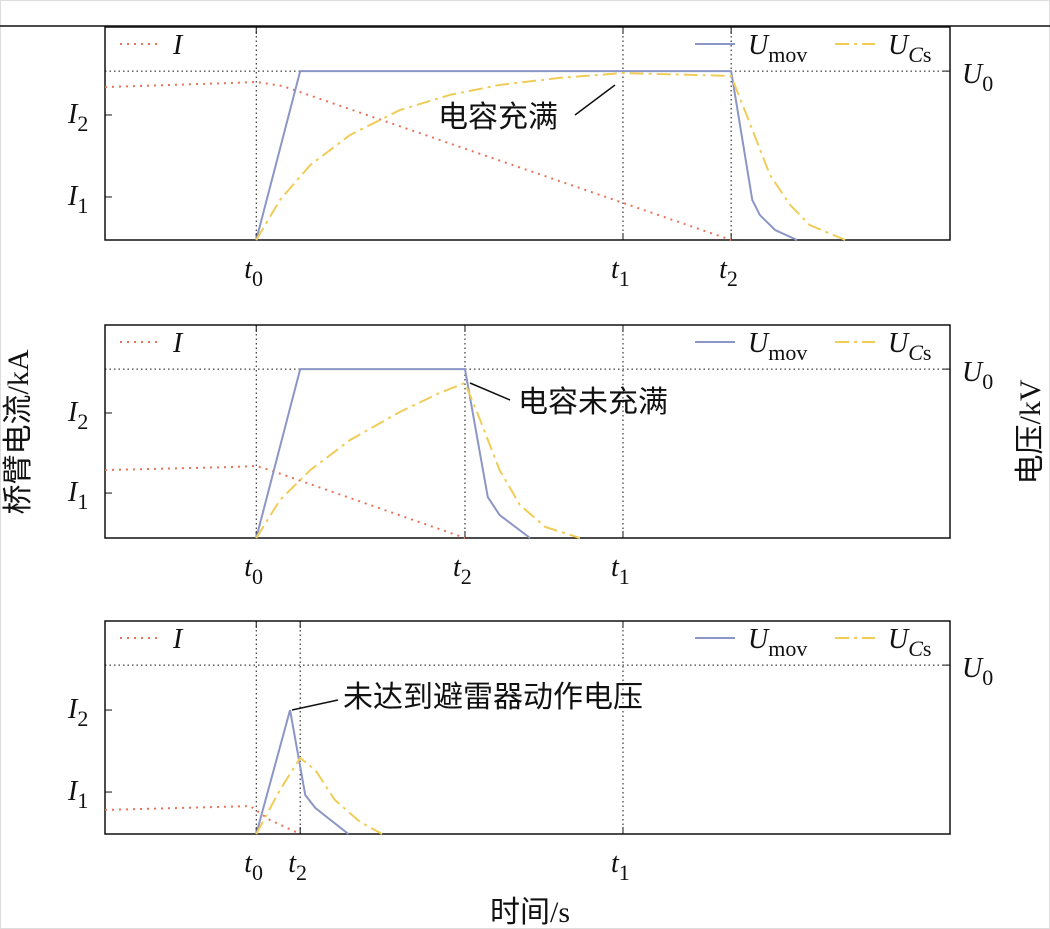  I want to click on annotation: 电容未充满, so click(593, 402).